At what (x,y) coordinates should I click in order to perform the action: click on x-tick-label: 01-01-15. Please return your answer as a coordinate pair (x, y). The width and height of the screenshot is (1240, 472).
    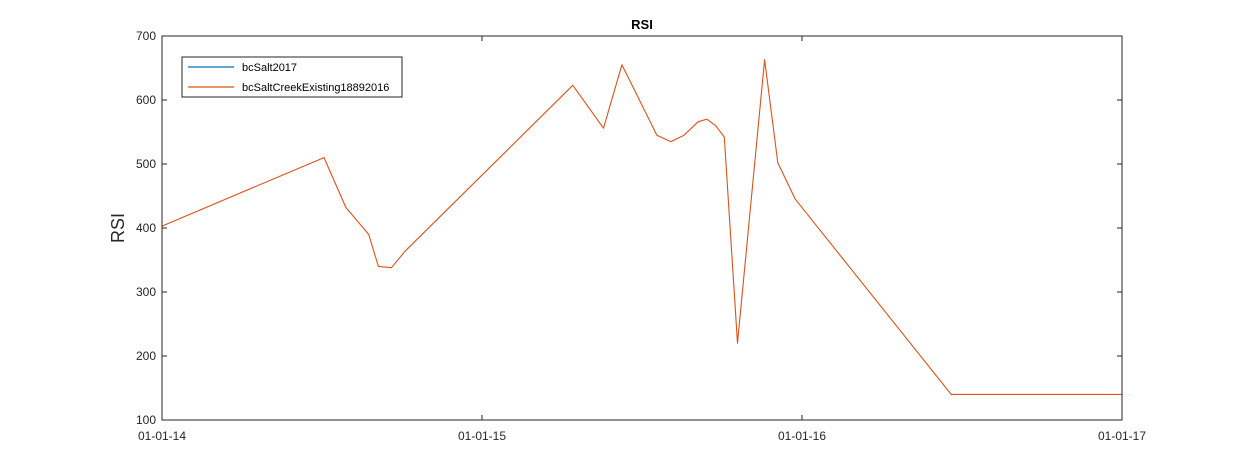
    Looking at the image, I should click on (482, 436).